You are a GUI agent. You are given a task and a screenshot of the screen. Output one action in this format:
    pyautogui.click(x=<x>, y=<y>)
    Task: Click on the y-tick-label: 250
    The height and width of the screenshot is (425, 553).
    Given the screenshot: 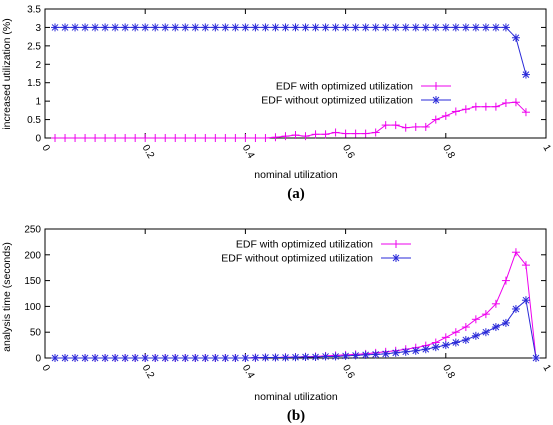 What is the action you would take?
    pyautogui.click(x=32, y=230)
    